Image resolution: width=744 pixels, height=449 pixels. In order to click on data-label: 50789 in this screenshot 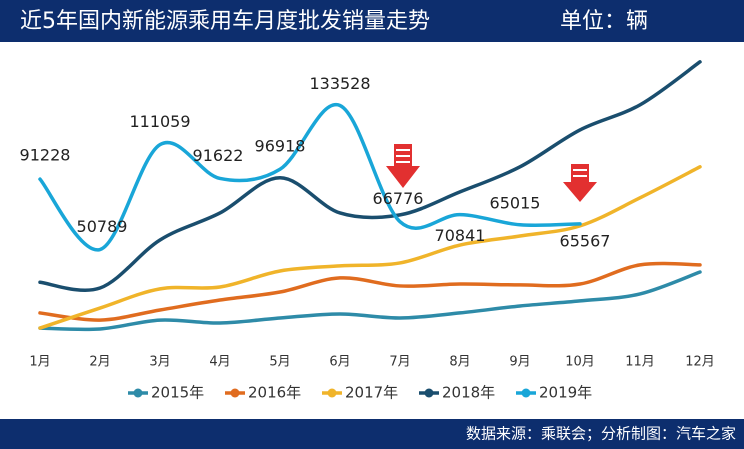, I will do `click(102, 226)`.